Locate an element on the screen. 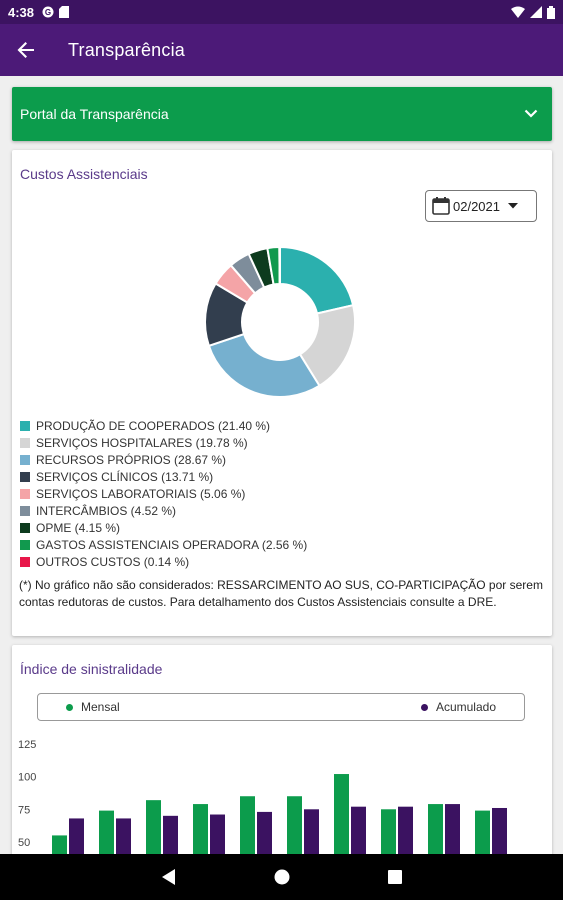 This screenshot has width=563, height=900. series-legend-mensal-label: Mensal is located at coordinates (100, 707).